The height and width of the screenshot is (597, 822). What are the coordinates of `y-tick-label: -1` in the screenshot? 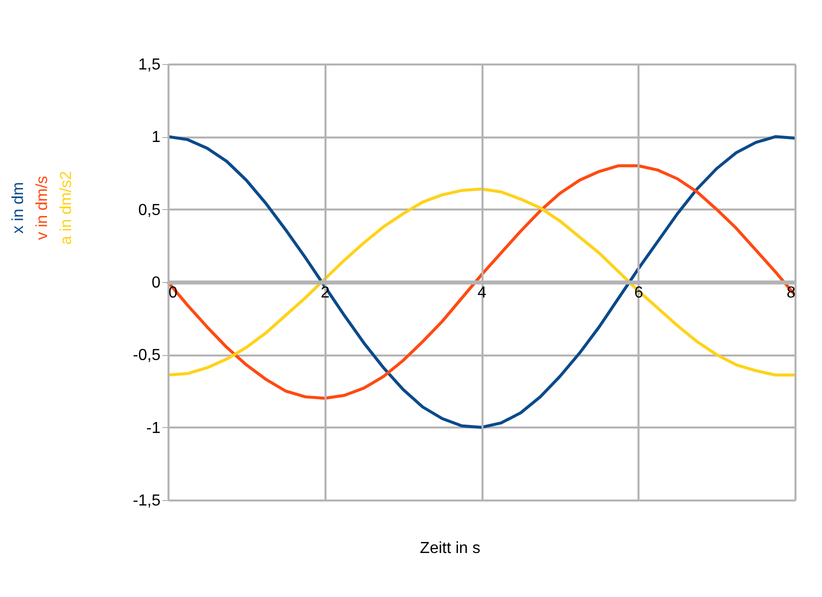 It's located at (153, 428).